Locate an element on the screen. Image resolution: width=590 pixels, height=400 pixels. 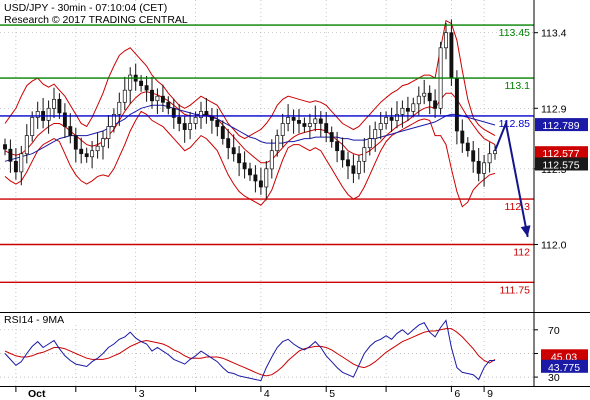
price-badge-label: 112.789 is located at coordinates (560, 126).